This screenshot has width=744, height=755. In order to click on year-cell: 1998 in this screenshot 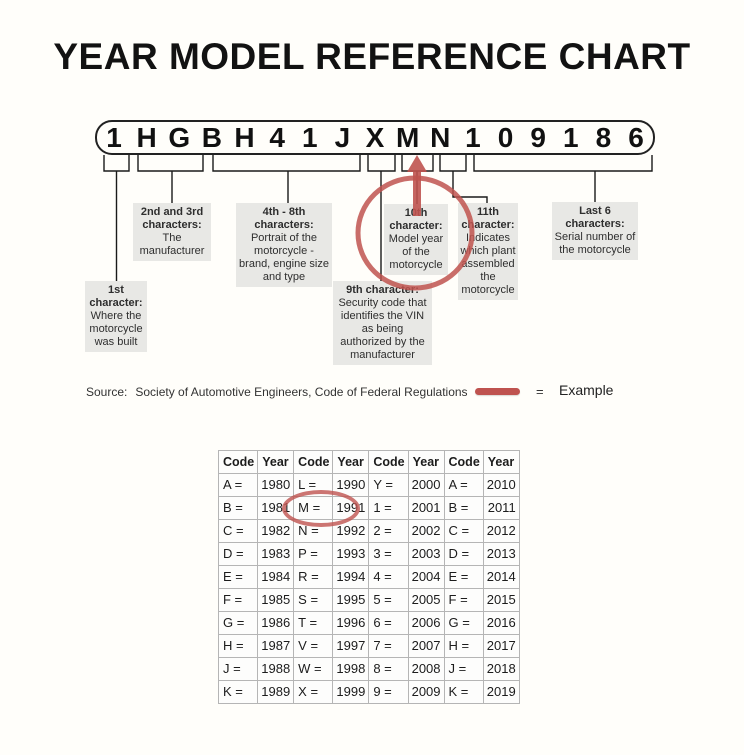, I will do `click(351, 669)`.